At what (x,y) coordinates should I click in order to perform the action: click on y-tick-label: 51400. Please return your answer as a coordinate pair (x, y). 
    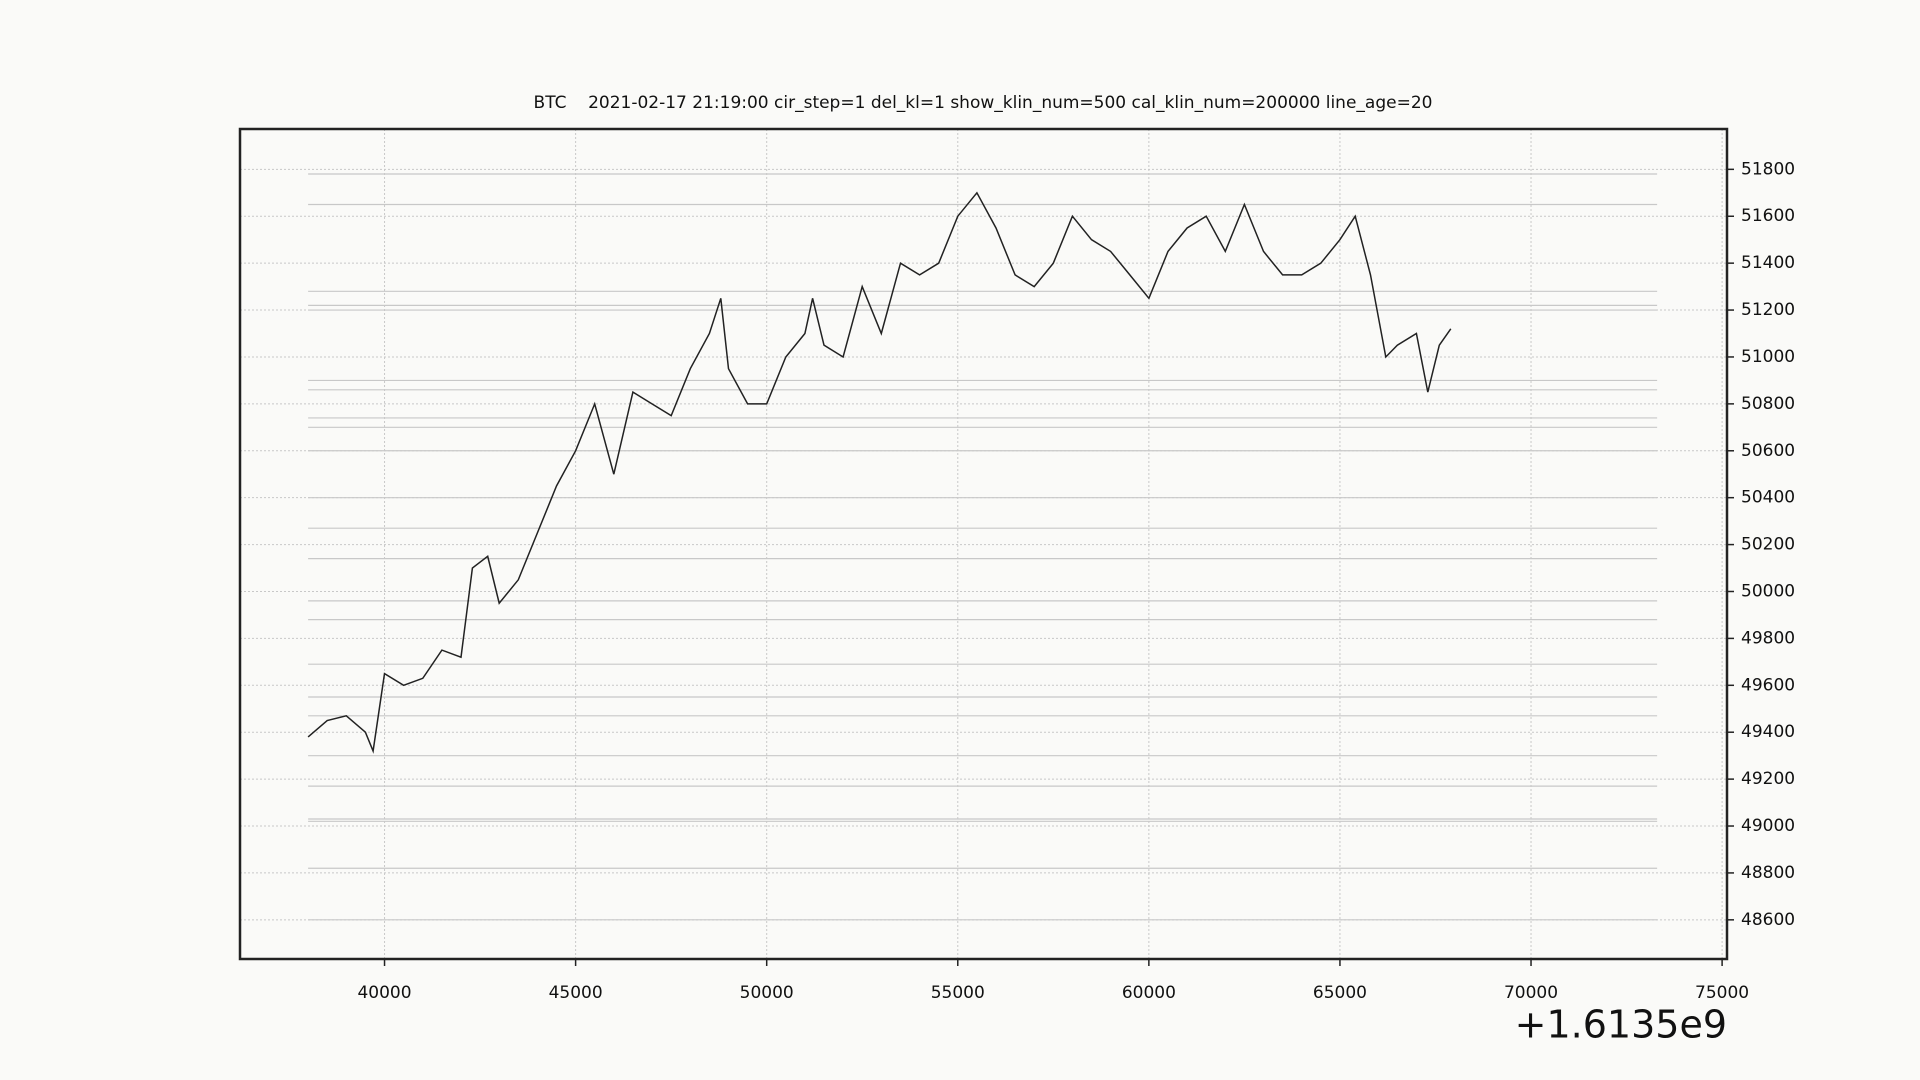
    Looking at the image, I should click on (1768, 263).